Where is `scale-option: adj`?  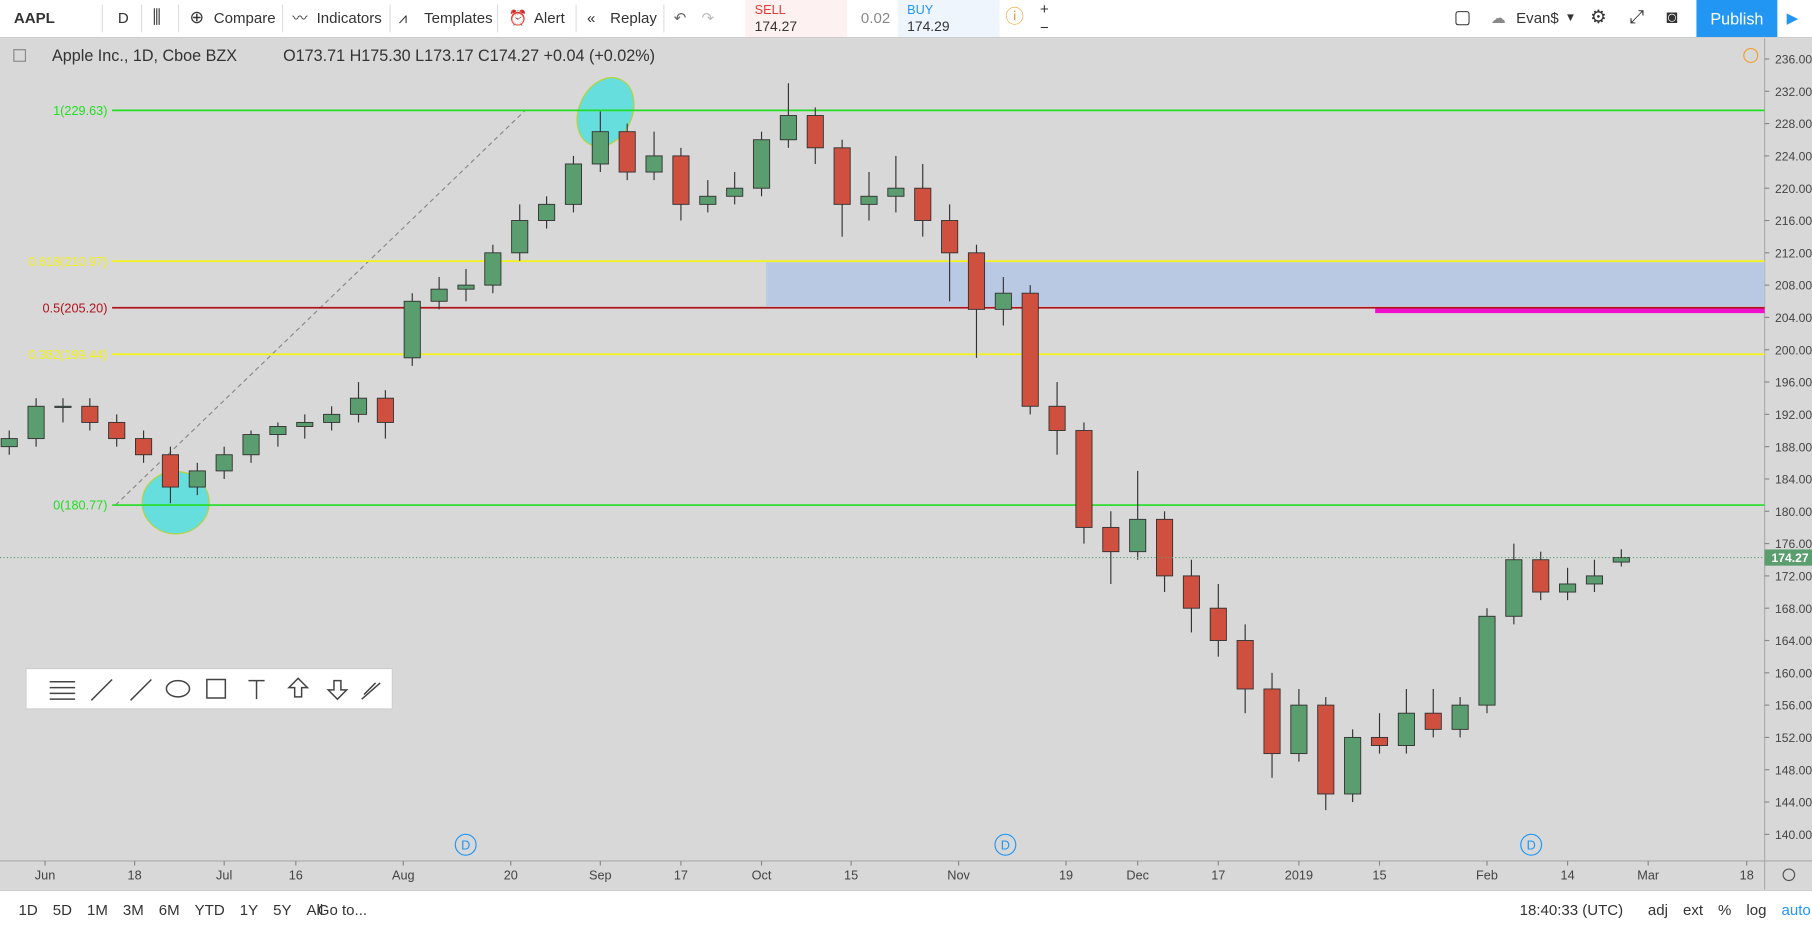 scale-option: adj is located at coordinates (1657, 910).